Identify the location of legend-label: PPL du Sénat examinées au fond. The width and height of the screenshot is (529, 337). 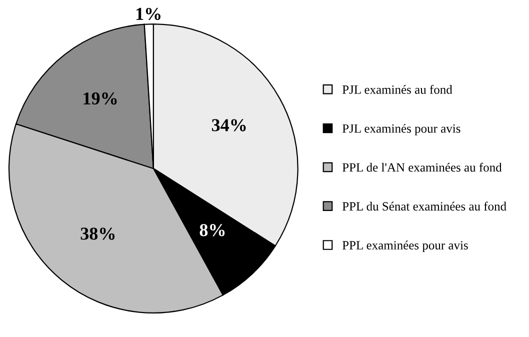
(424, 206).